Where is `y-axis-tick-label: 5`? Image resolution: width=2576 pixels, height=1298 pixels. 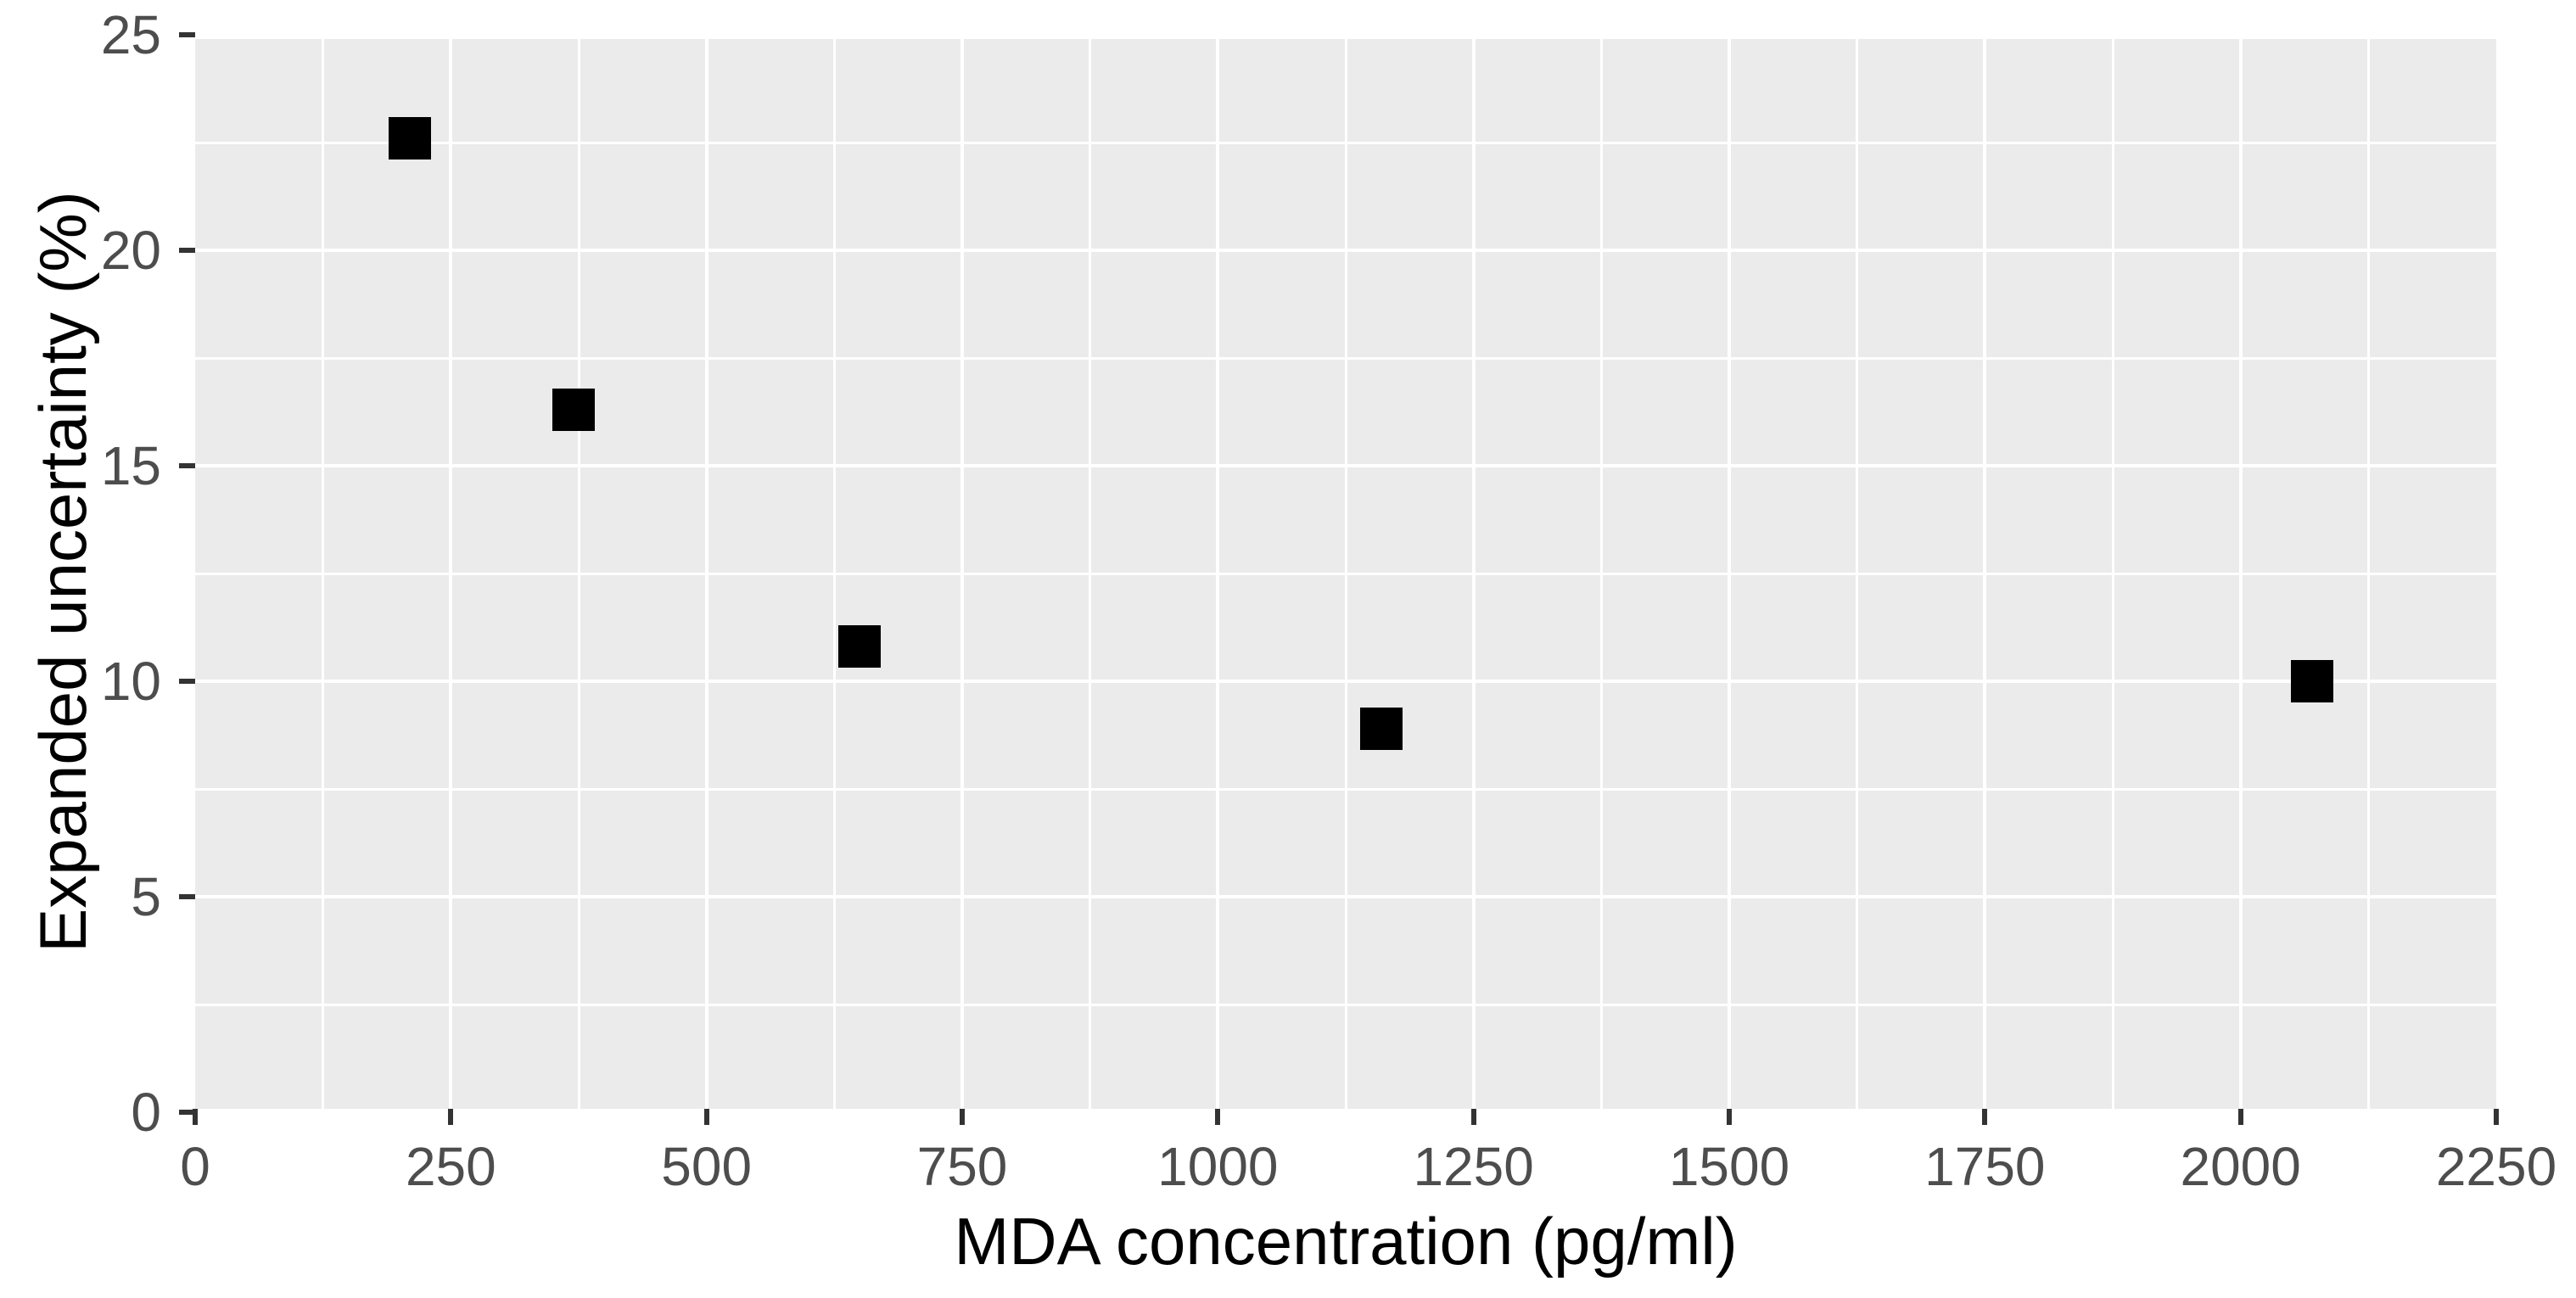
y-axis-tick-label: 5 is located at coordinates (146, 896).